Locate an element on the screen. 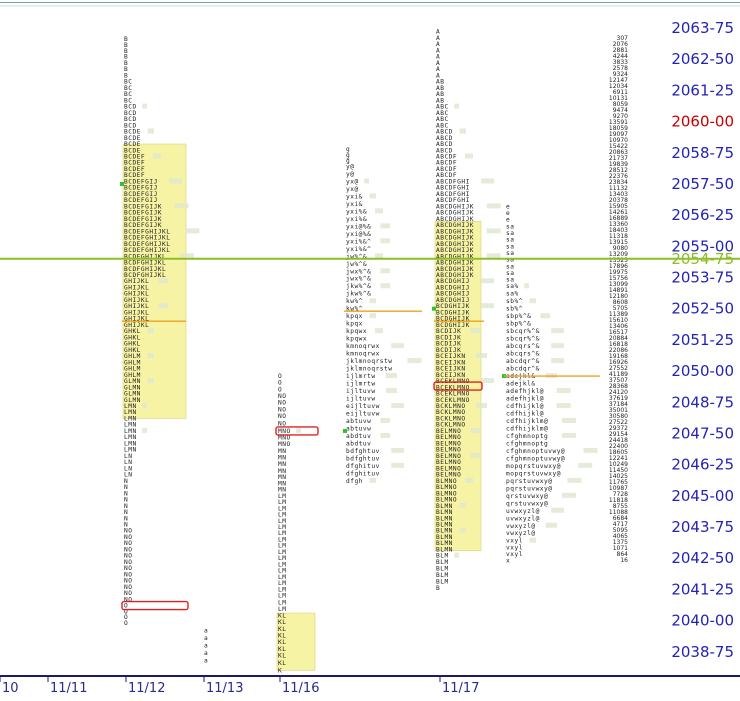  price-label-2038-75: 2038-75 is located at coordinates (702, 652).